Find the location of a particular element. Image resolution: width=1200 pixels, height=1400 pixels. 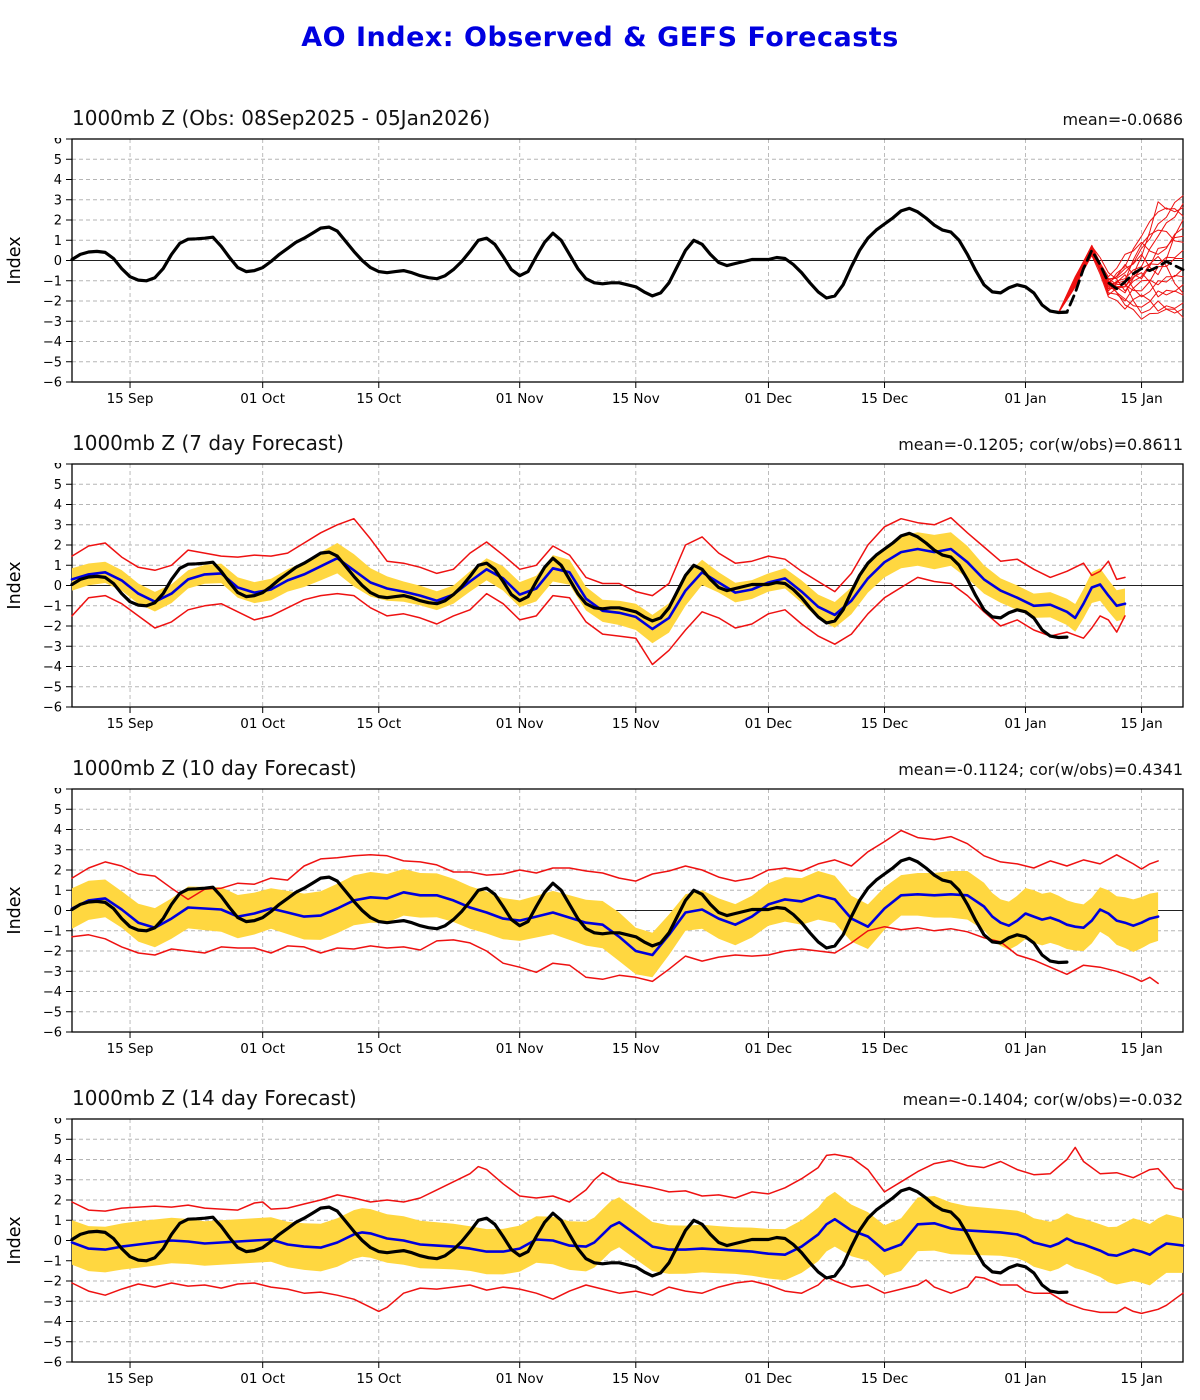

panel-10day-stats: mean=-0.1124; cor(w/obs)=0.4341 is located at coordinates (1040, 769).